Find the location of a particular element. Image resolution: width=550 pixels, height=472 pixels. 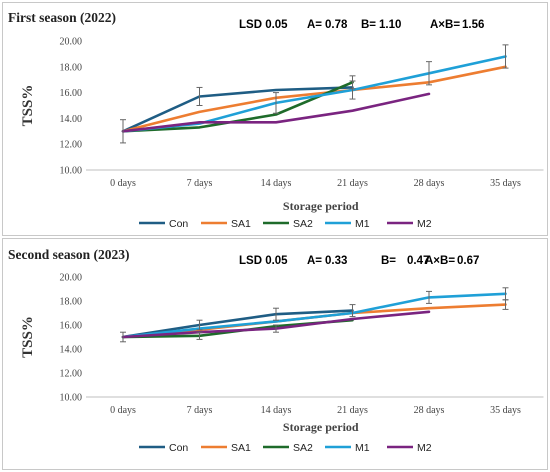

lsd-b-value: 1.10 is located at coordinates (390, 25).